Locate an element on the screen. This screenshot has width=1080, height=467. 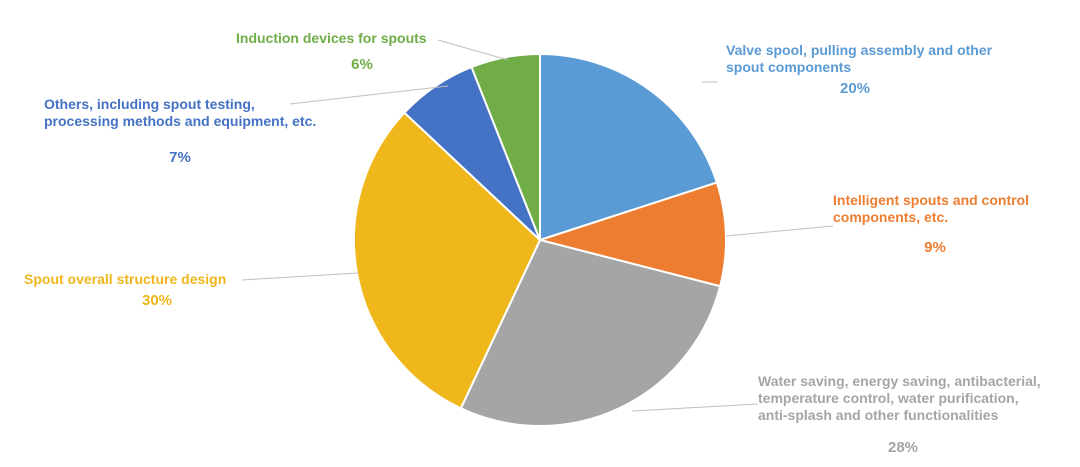
slice-label-4-line-1: processing methods and equipment, etc. is located at coordinates (180, 121).